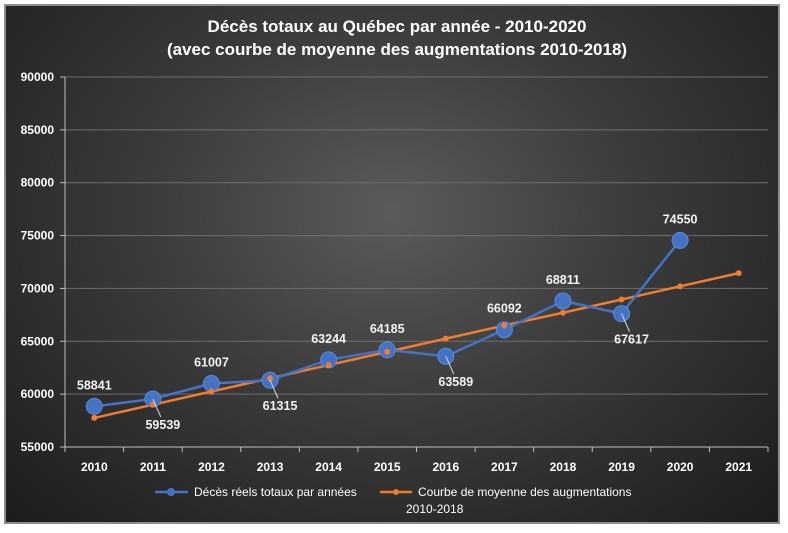 This screenshot has height=533, width=788. I want to click on x-tick-label: 2012, so click(211, 467).